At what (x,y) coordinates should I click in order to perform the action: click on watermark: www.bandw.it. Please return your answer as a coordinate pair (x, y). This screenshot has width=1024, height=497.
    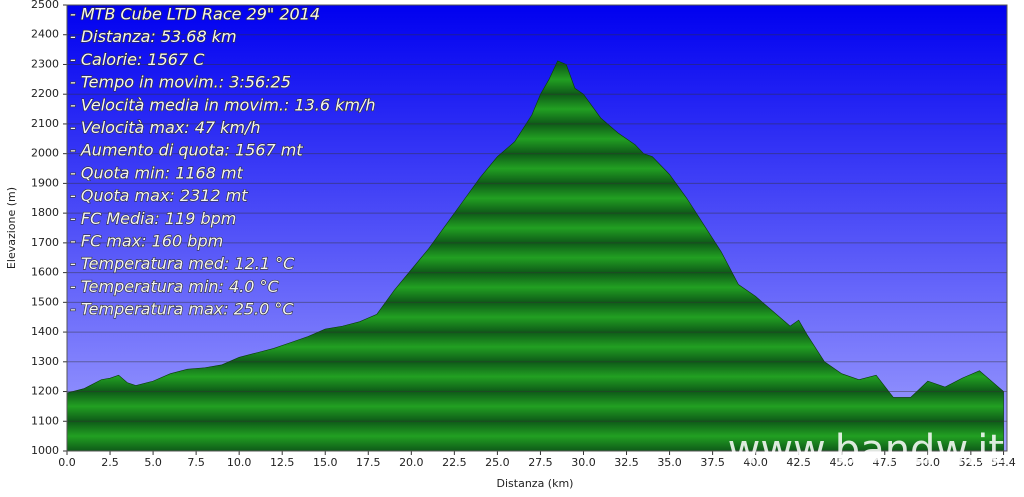
    Looking at the image, I should click on (866, 450).